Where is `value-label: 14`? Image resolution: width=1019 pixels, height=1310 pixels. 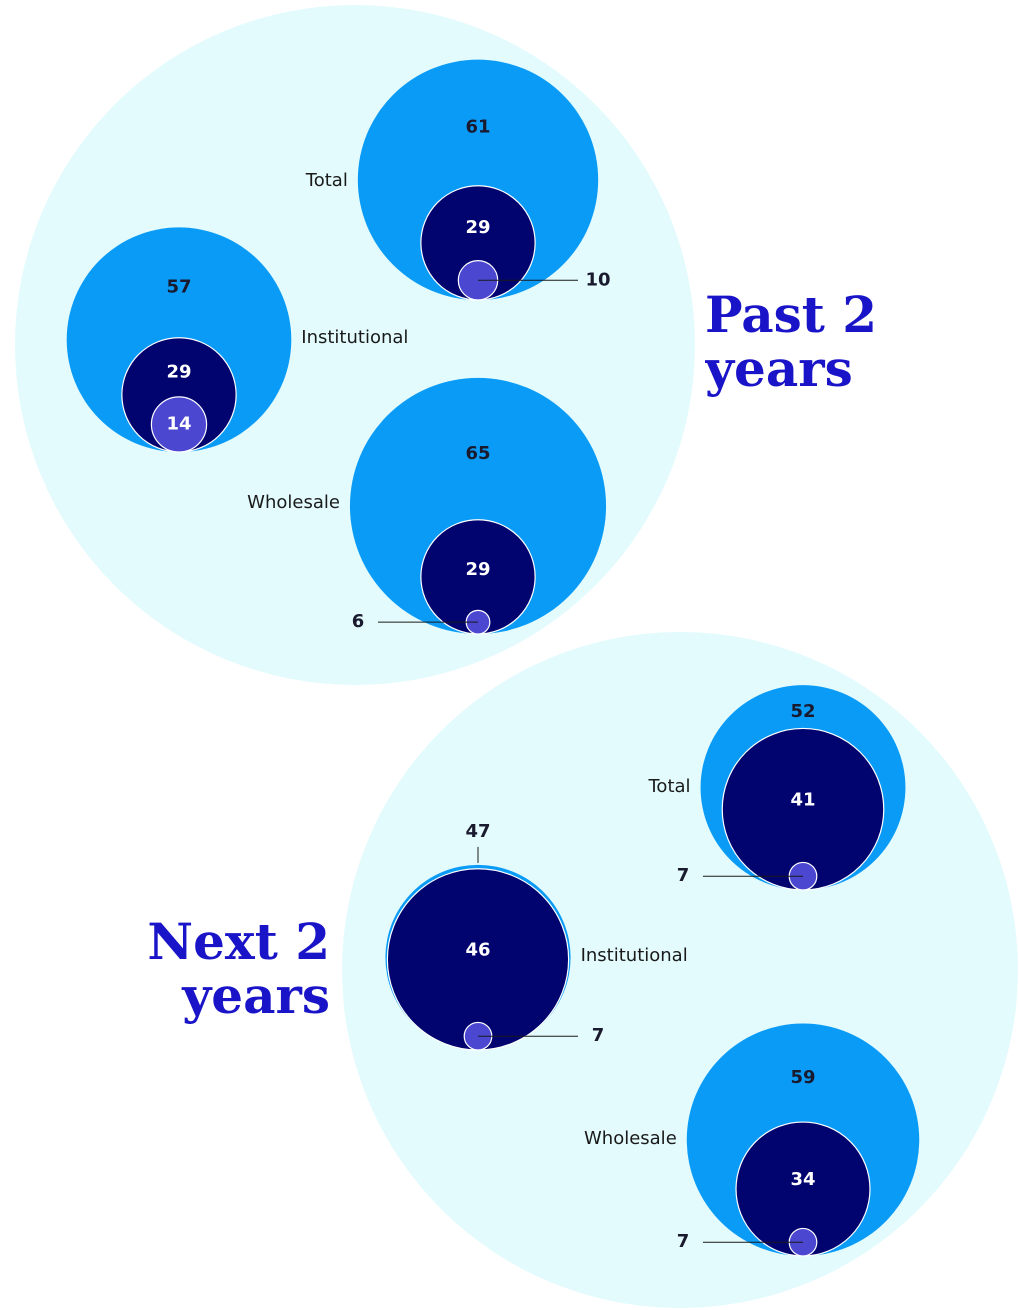
value-label: 14 is located at coordinates (178, 423).